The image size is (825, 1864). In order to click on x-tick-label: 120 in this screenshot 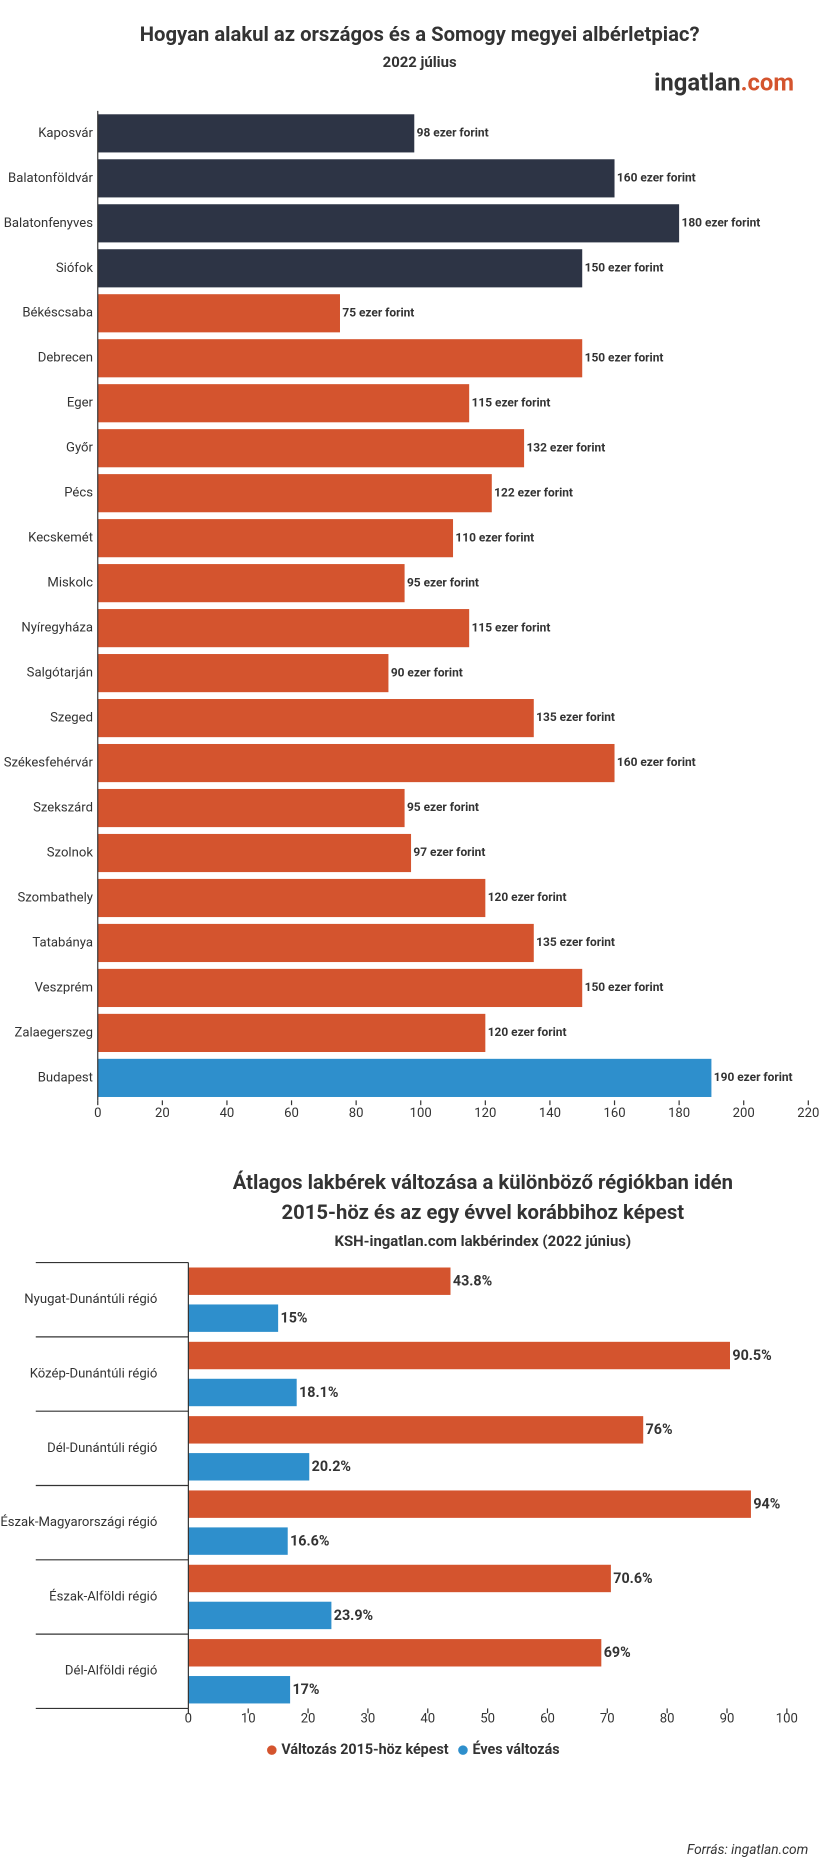, I will do `click(485, 1113)`.